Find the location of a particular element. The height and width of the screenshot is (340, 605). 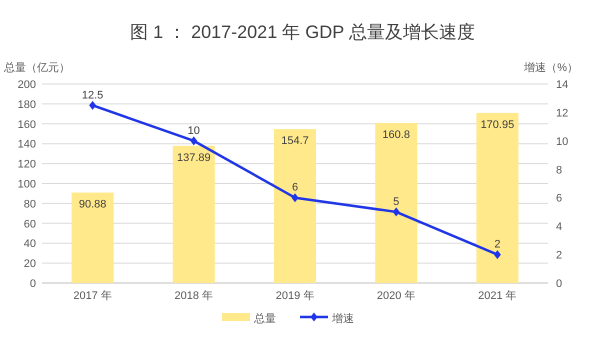

y2-axis-title: 增速（%） is located at coordinates (550, 67).